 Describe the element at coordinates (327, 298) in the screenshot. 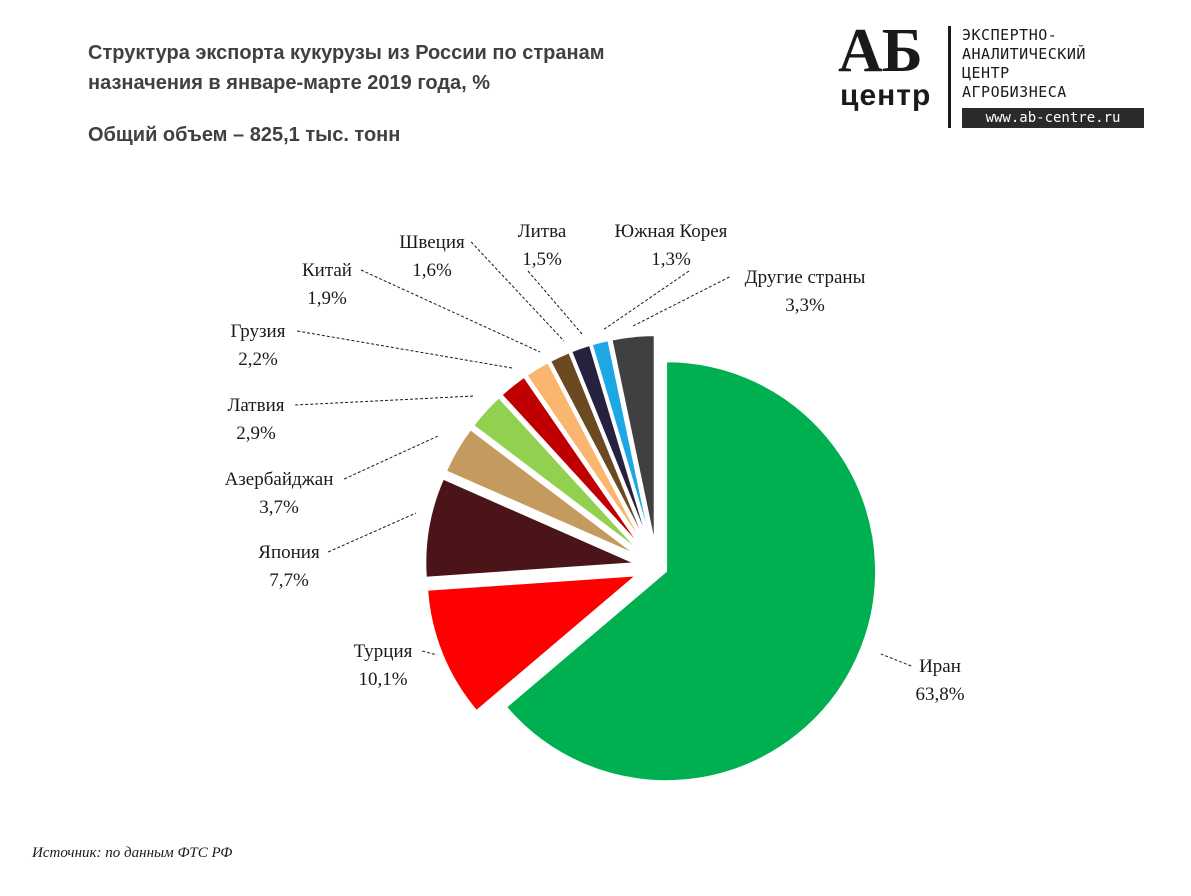

I see `slice-label-value: 1,9%` at that location.